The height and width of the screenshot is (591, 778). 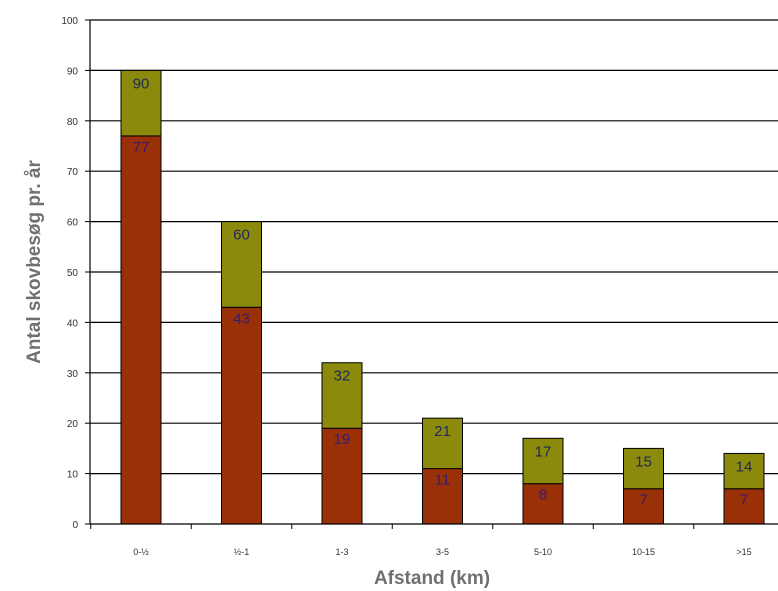 What do you see at coordinates (543, 552) in the screenshot?
I see `x-tick-label: 5-10` at bounding box center [543, 552].